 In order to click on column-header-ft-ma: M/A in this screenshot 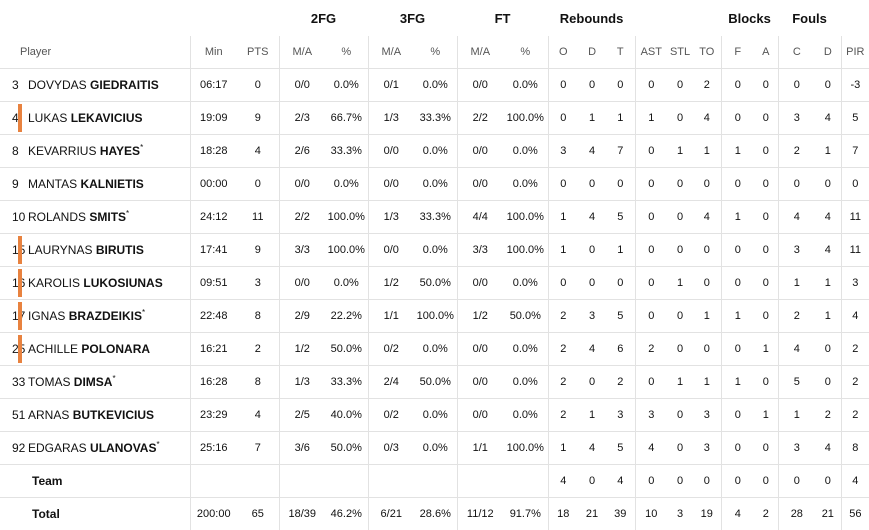, I will do `click(480, 52)`.